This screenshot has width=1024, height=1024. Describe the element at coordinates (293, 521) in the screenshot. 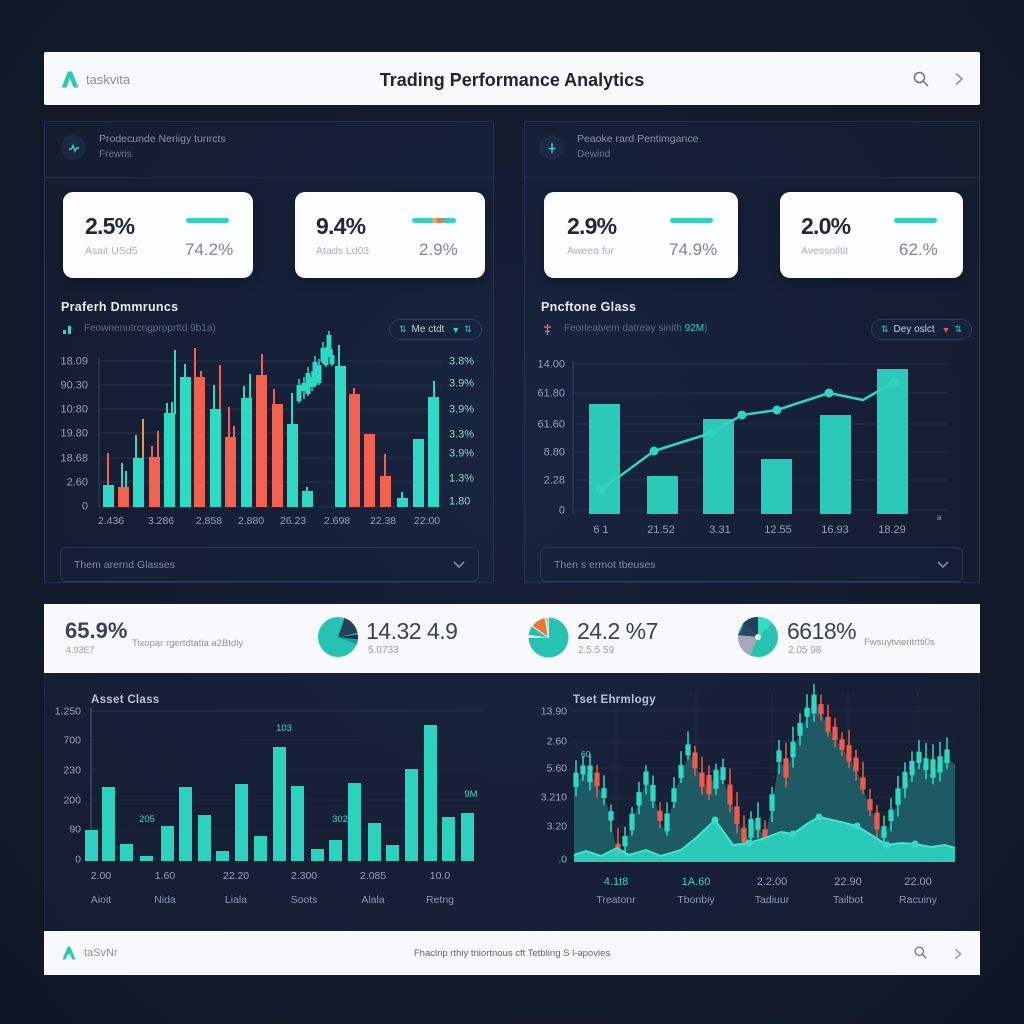

I see `svg-text: 26.23` at that location.